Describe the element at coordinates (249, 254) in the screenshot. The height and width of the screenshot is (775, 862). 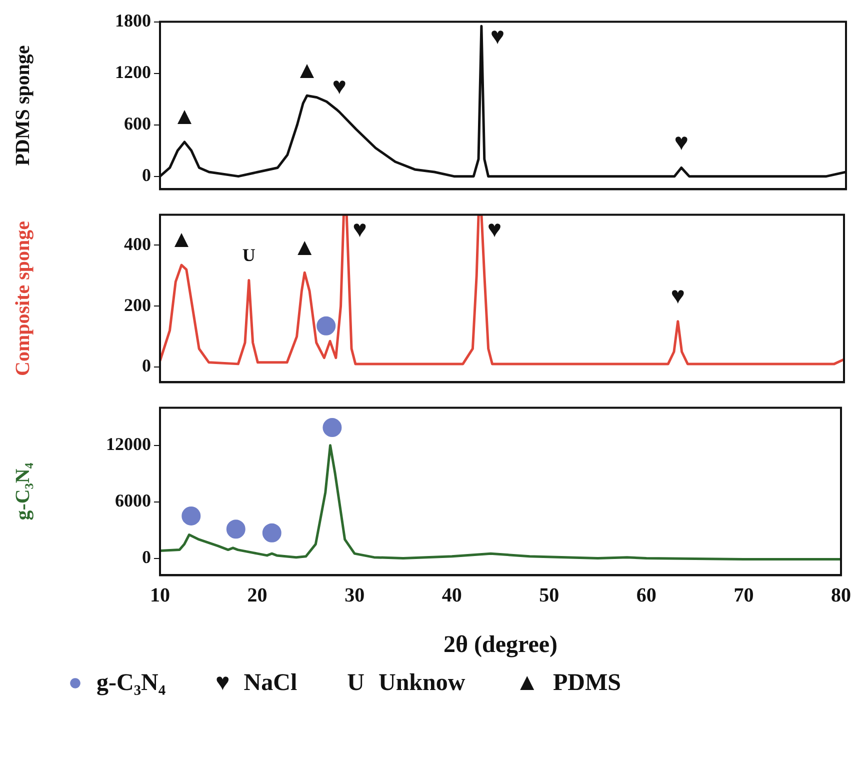
I see `annotation: U` at that location.